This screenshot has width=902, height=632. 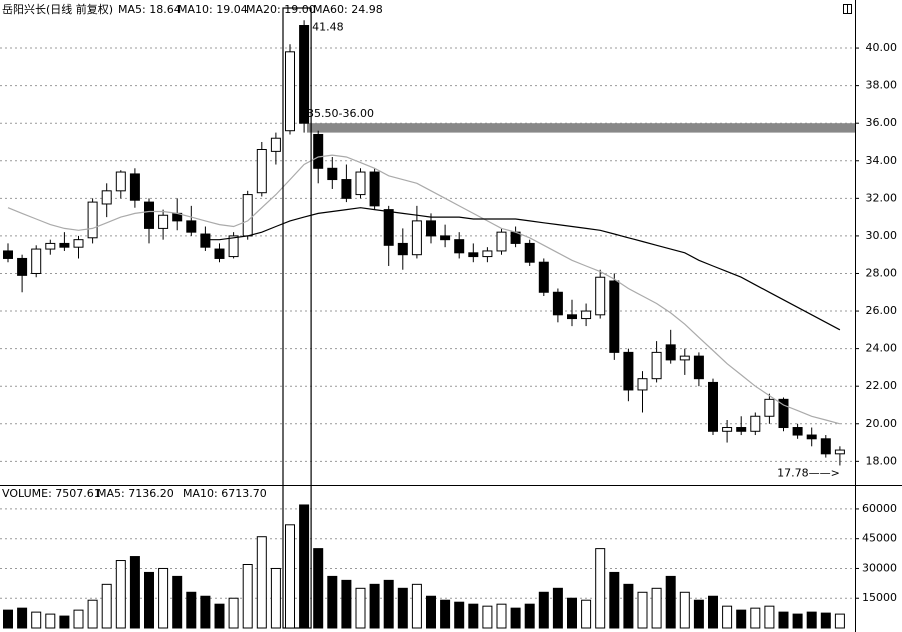 I want to click on price-annotation: 17.78——>, so click(x=808, y=472).